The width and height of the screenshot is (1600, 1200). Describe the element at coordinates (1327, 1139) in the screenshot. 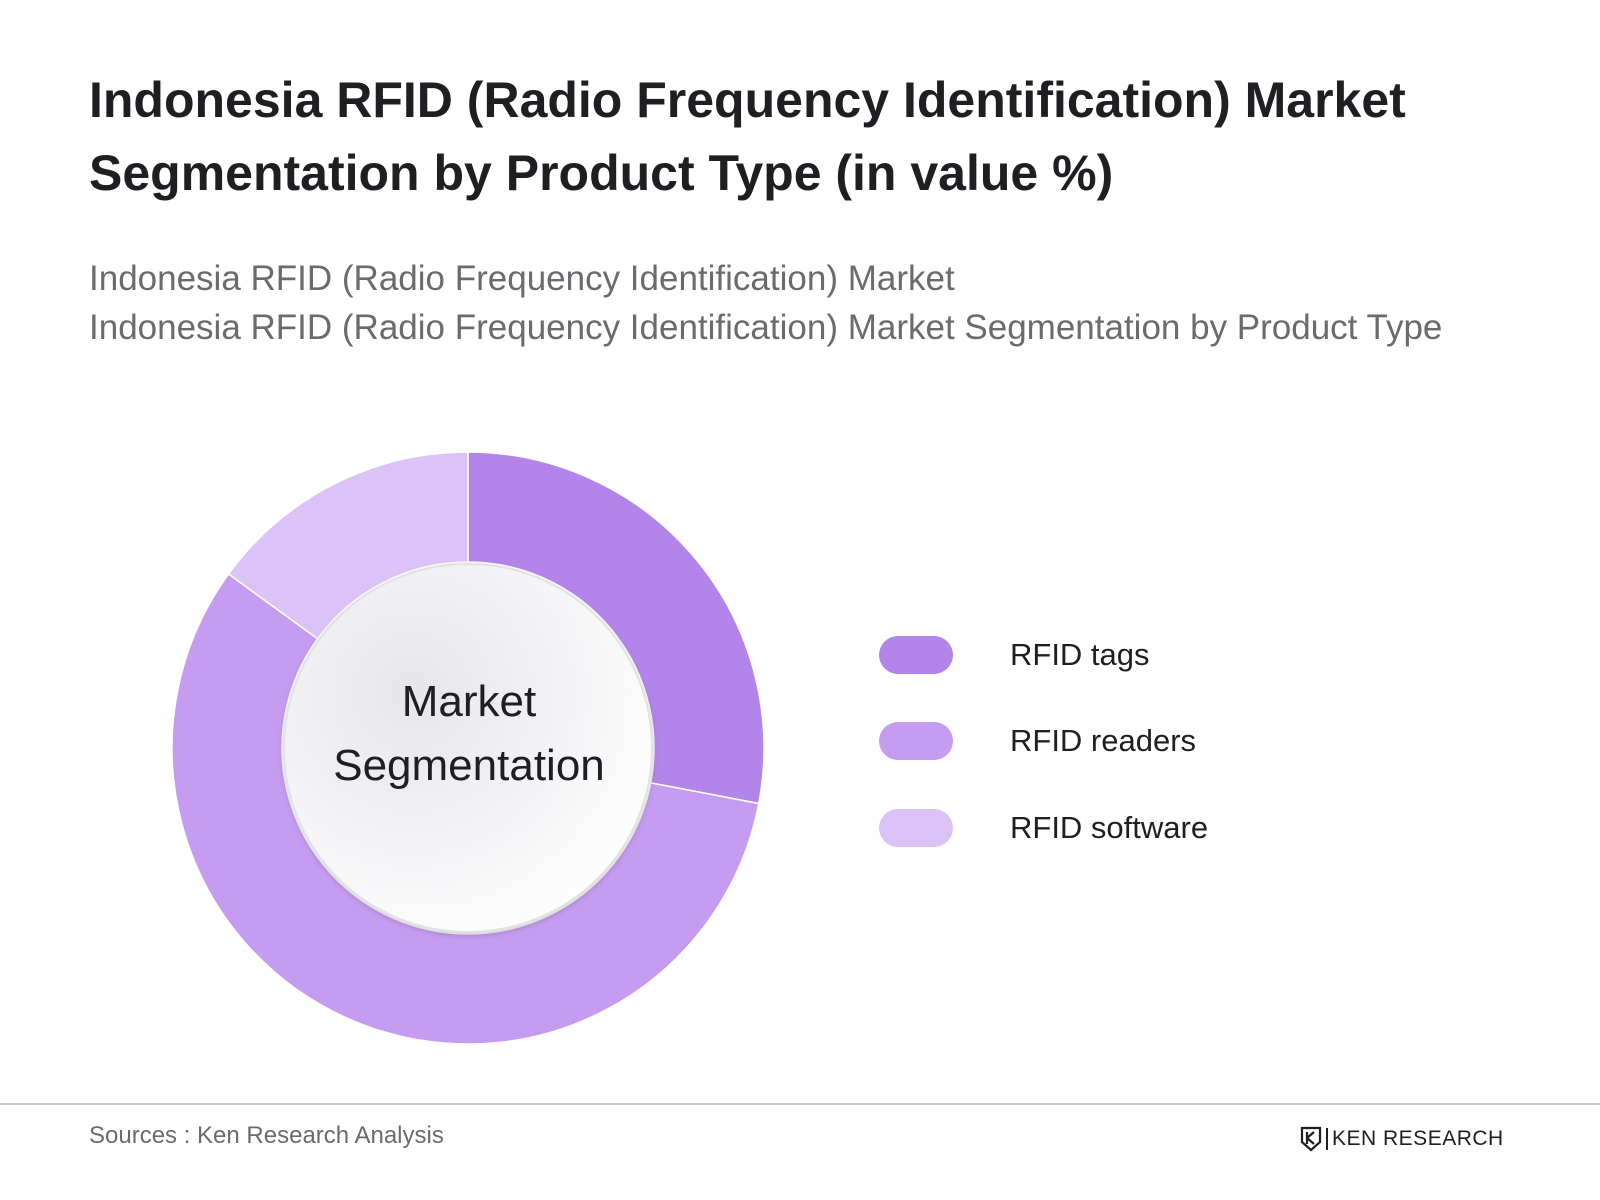

I see `brand-separator` at that location.